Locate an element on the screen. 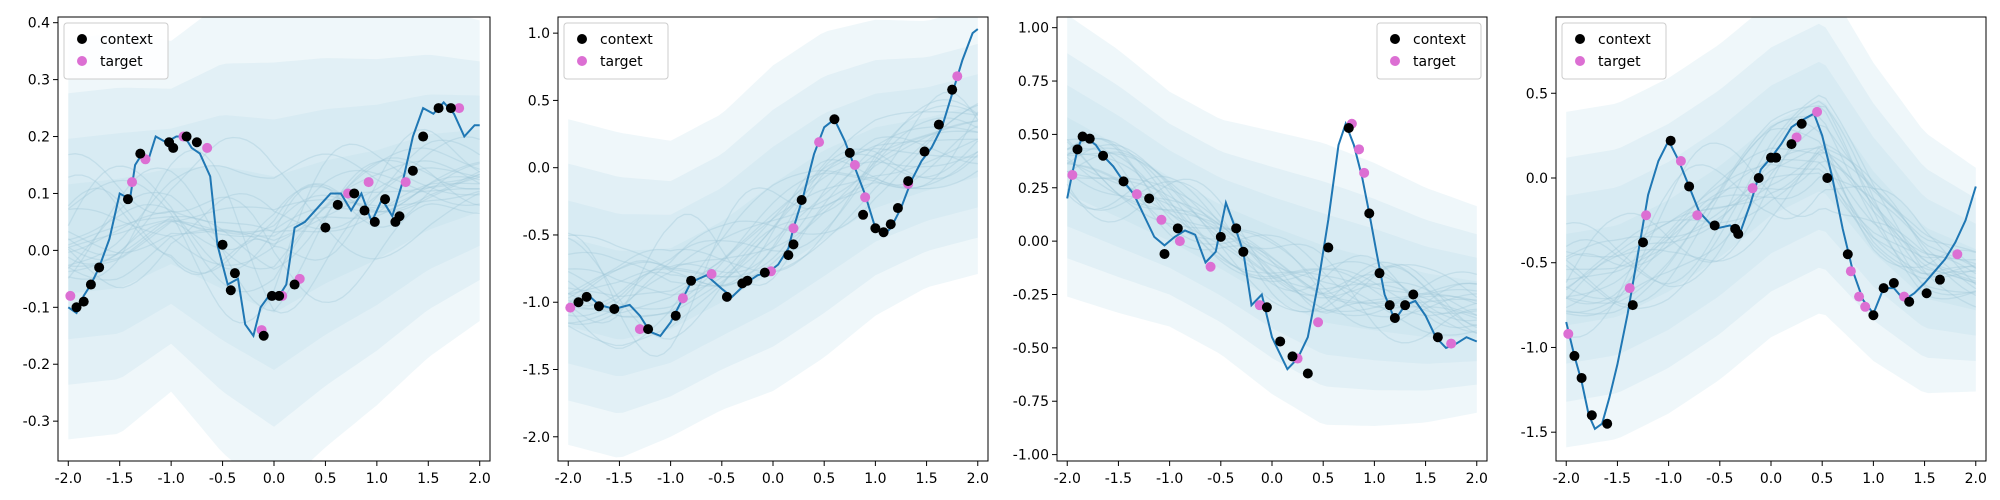 Image resolution: width=2000 pixels, height=500 pixels. y-tick-label: 0.25 is located at coordinates (1033, 189).